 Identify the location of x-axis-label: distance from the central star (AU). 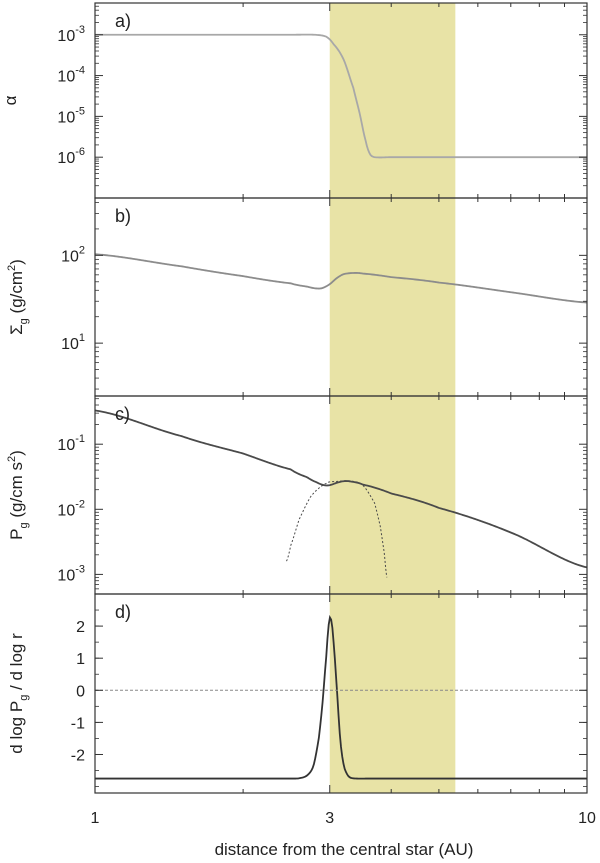
(344, 849).